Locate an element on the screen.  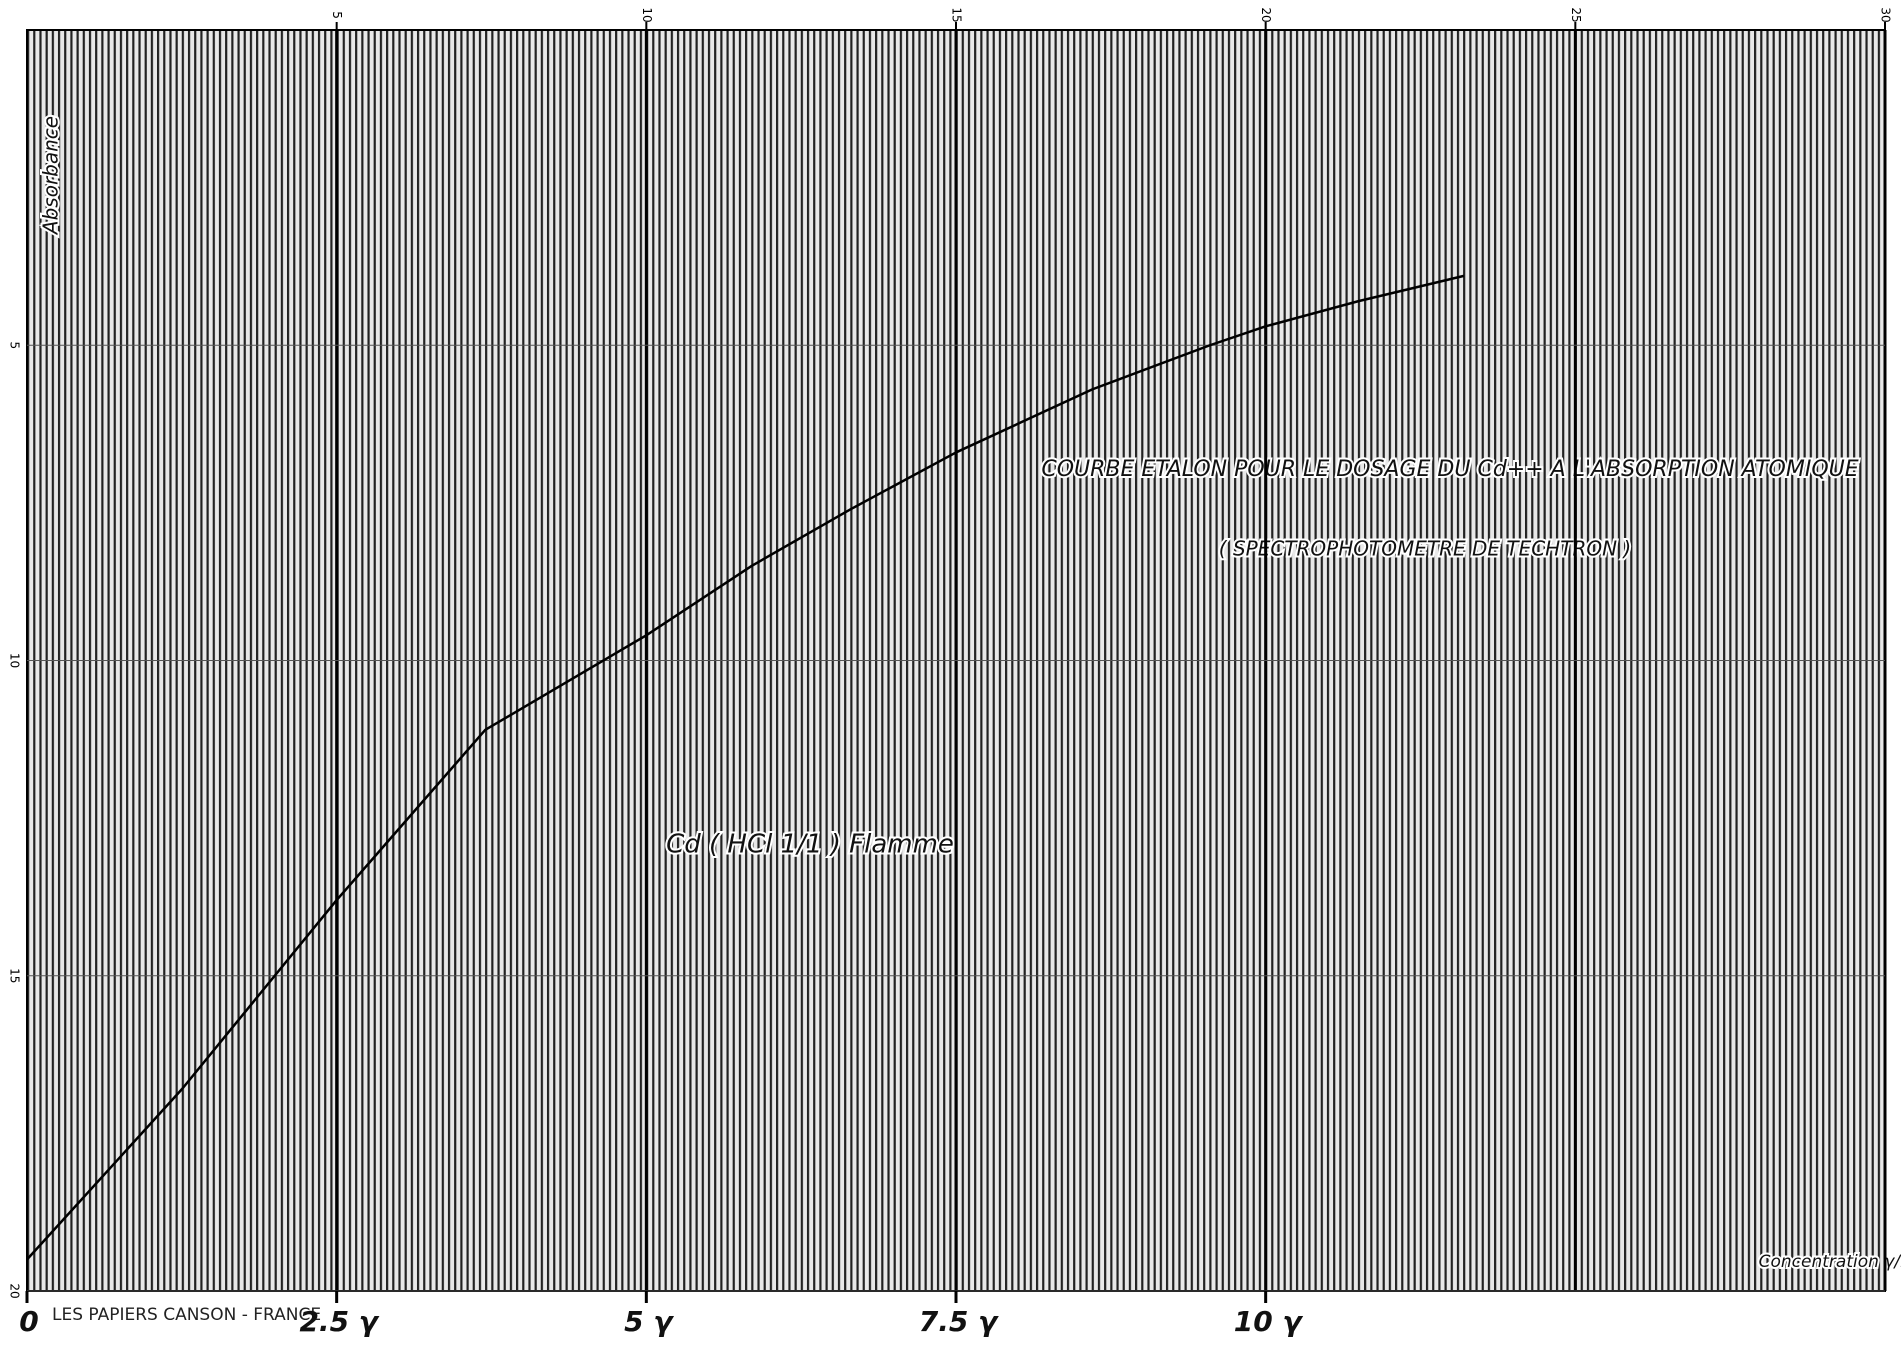
annotation: Cd ( HCl 1/1 ) Flamme is located at coordinates (810, 845).